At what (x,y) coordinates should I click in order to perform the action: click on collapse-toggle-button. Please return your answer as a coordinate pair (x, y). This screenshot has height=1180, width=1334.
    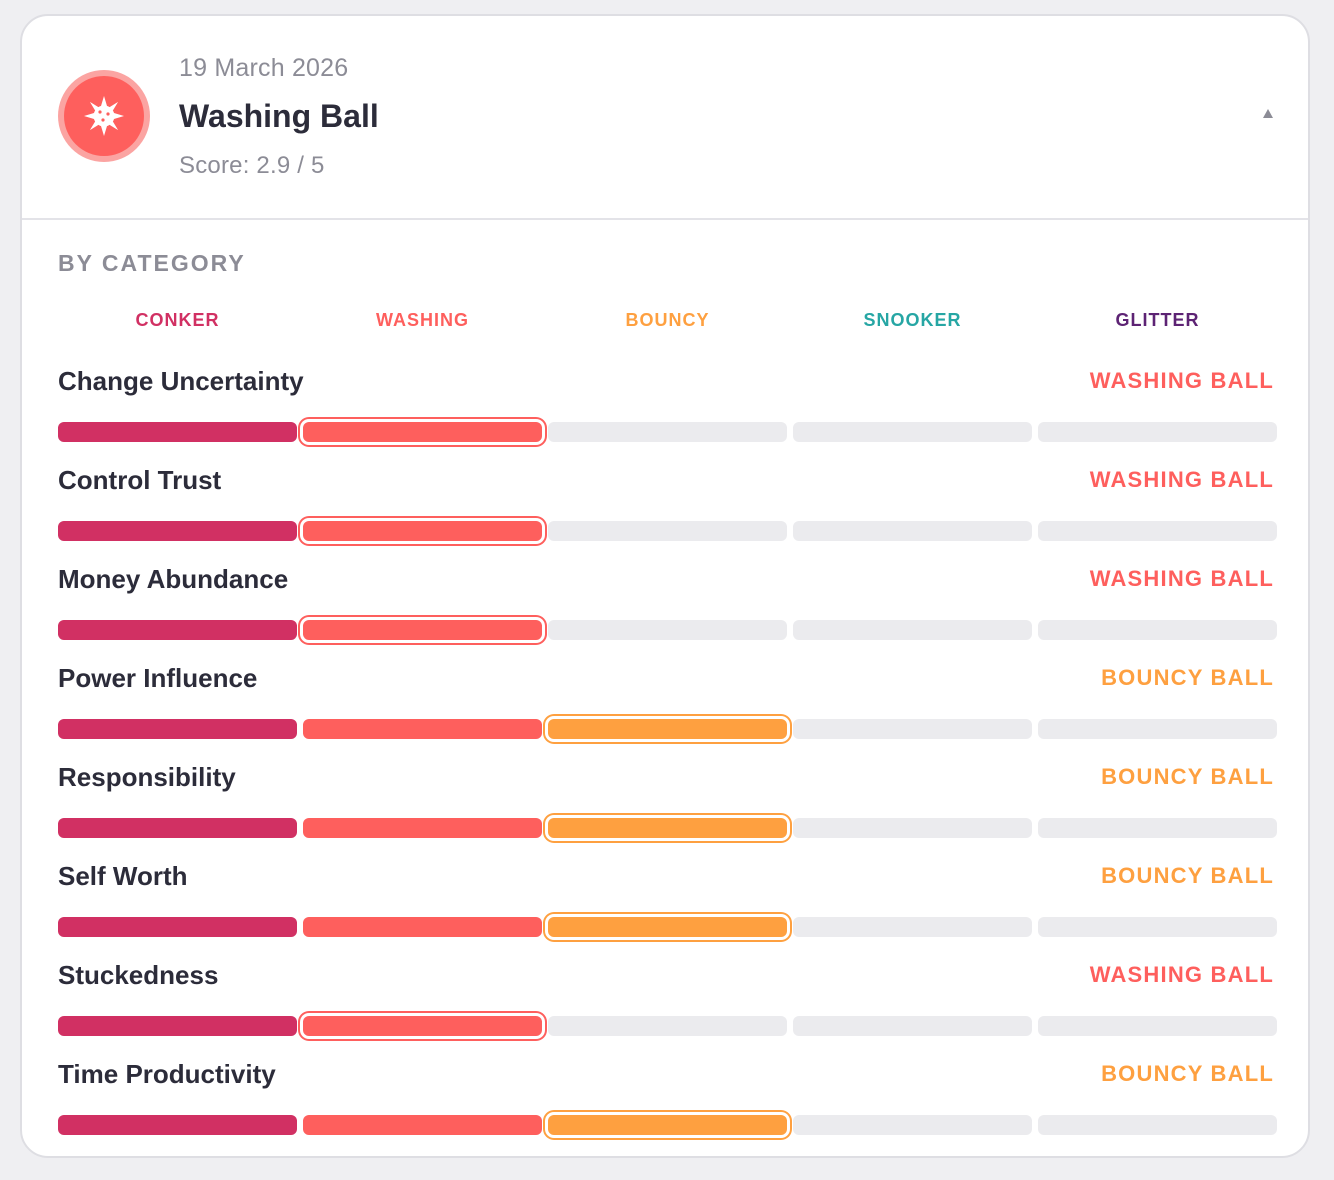
    Looking at the image, I should click on (1268, 114).